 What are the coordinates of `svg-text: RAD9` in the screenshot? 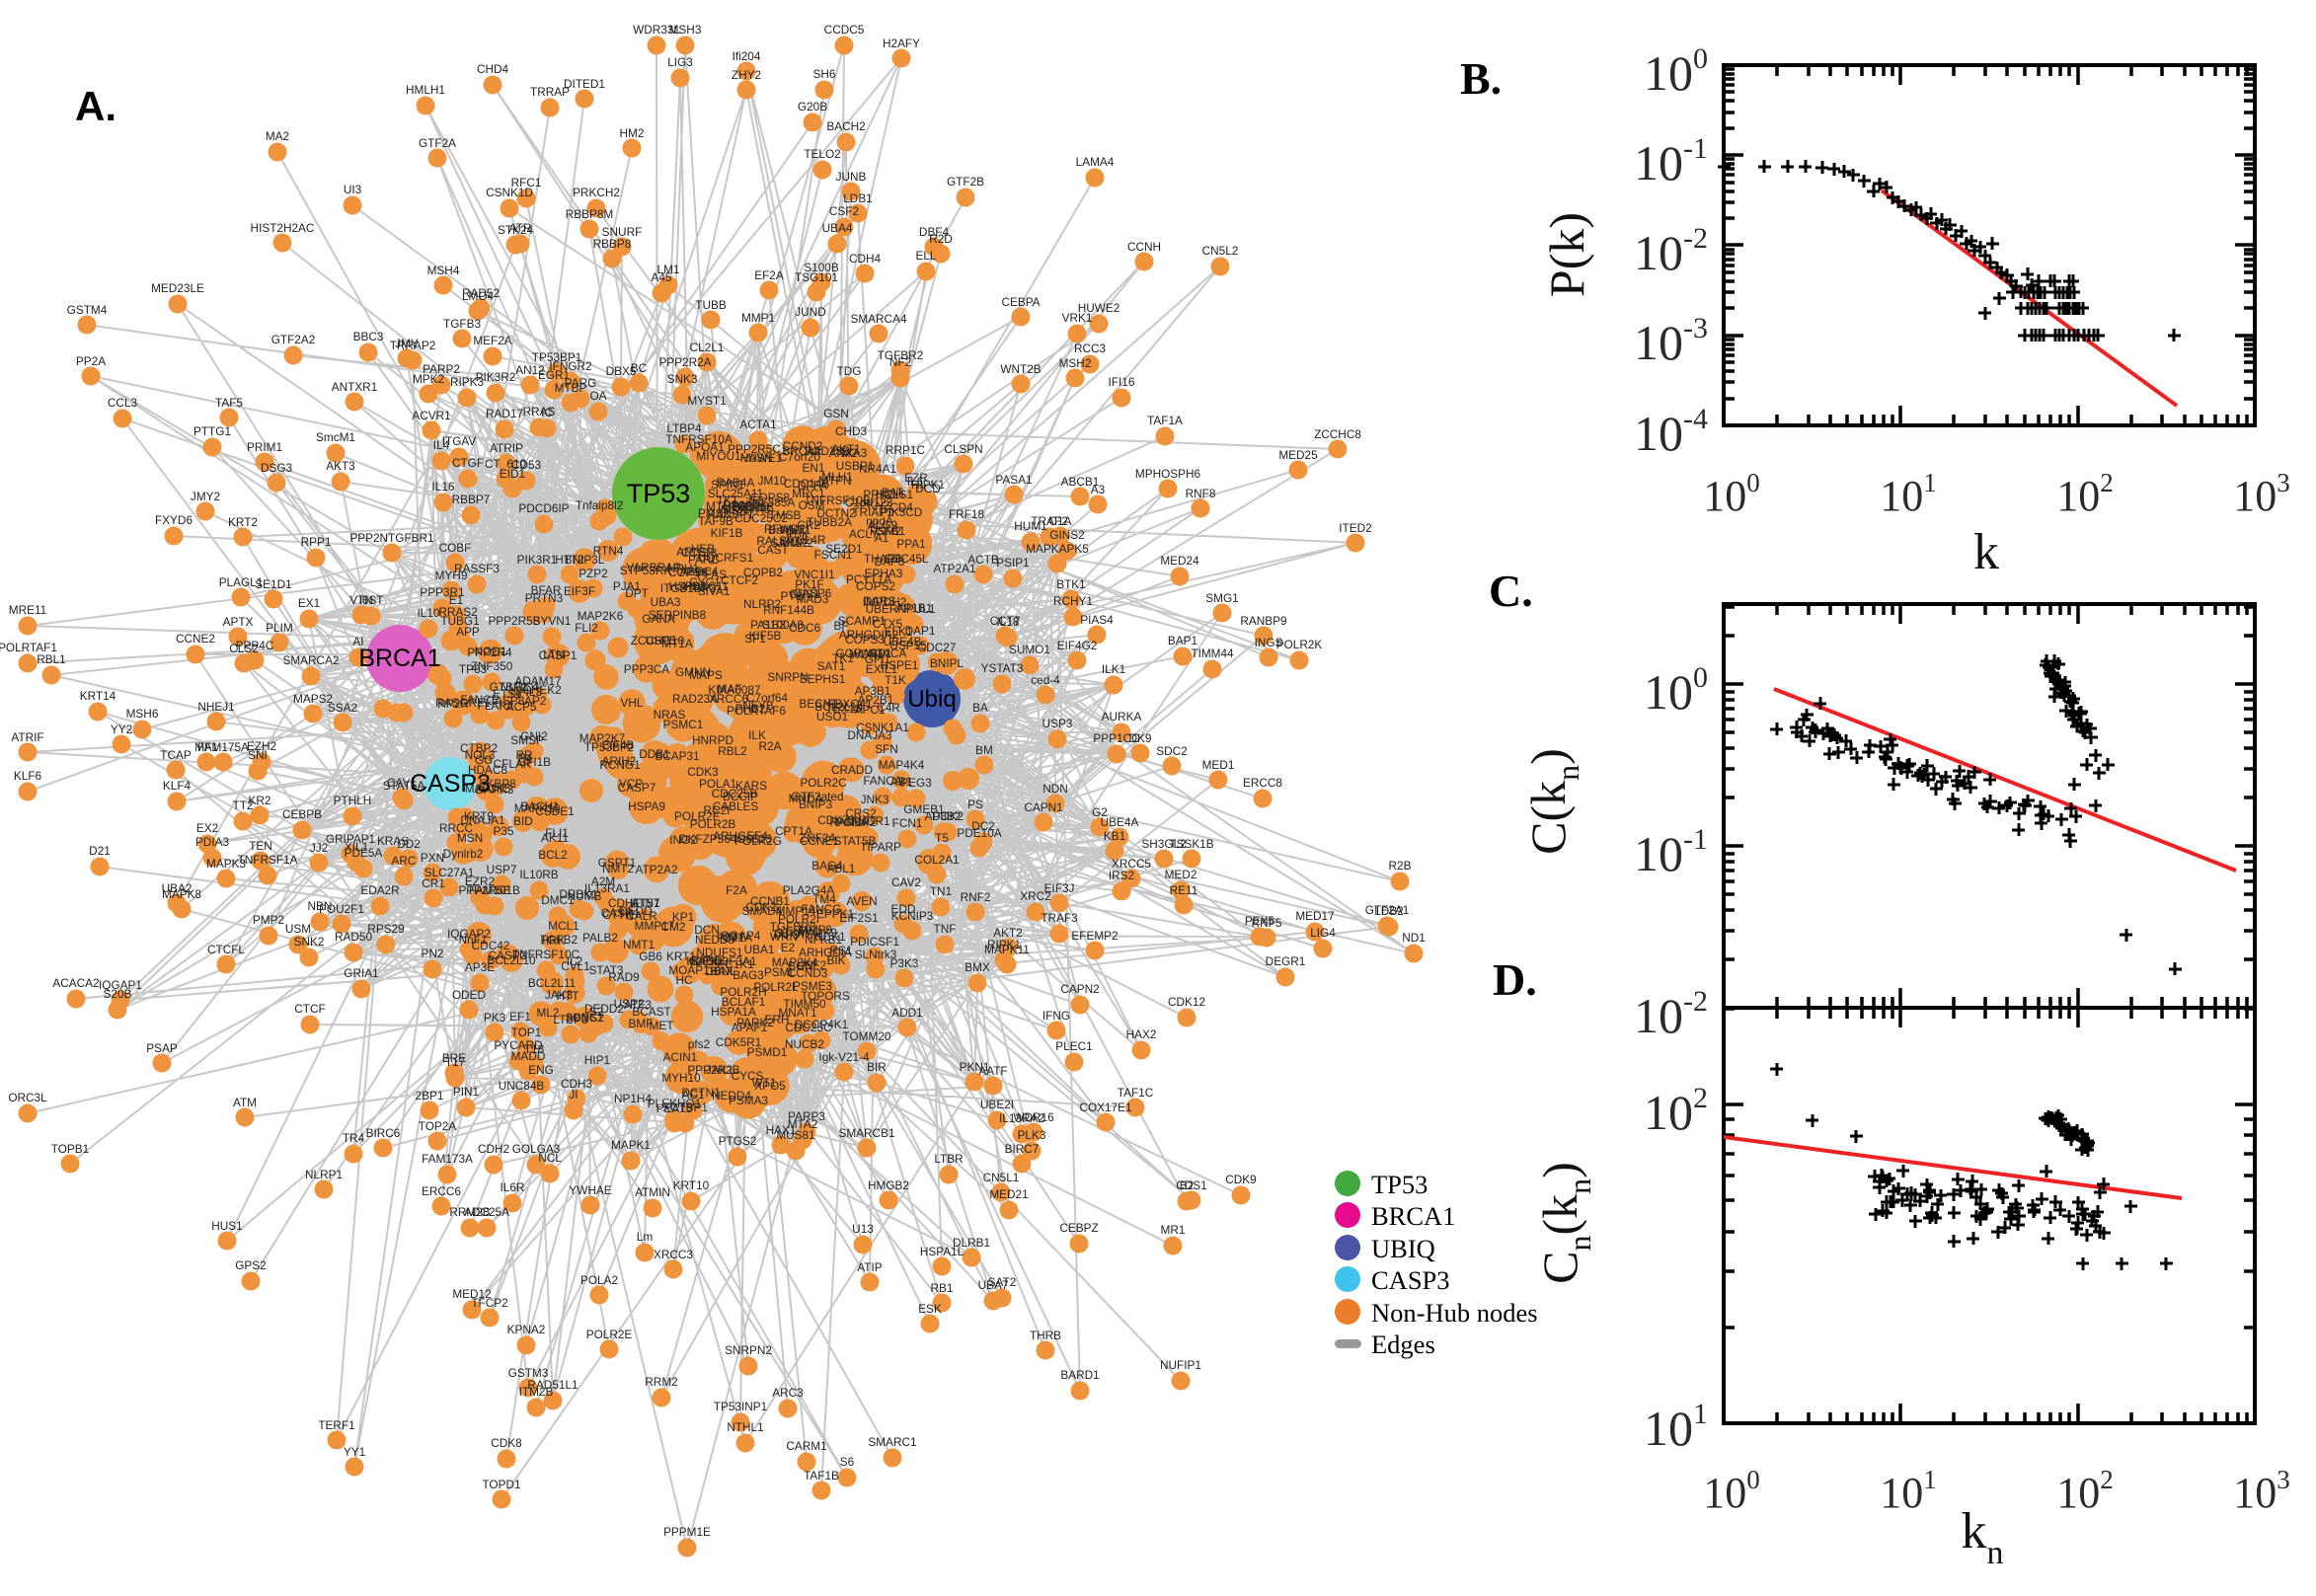 It's located at (623, 977).